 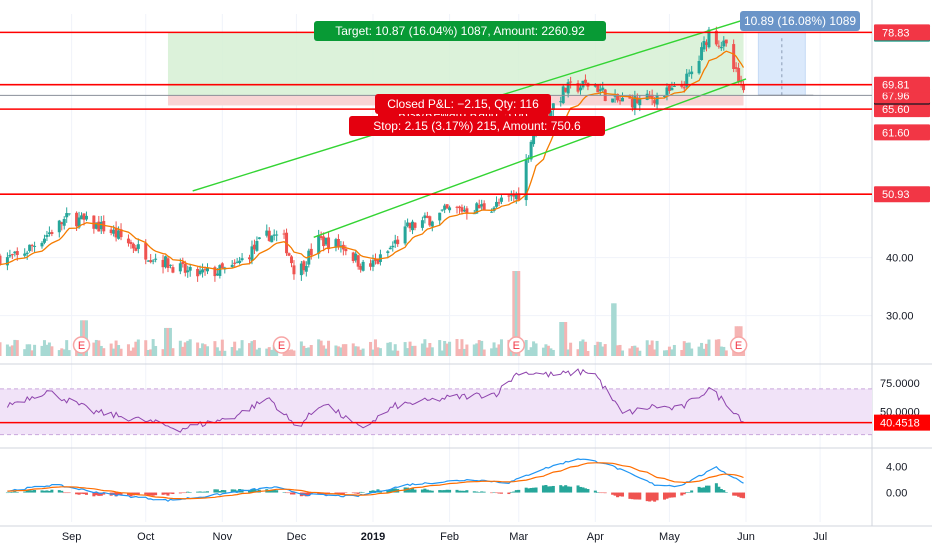 I want to click on price-axis-label-text: 67.96, so click(x=896, y=96).